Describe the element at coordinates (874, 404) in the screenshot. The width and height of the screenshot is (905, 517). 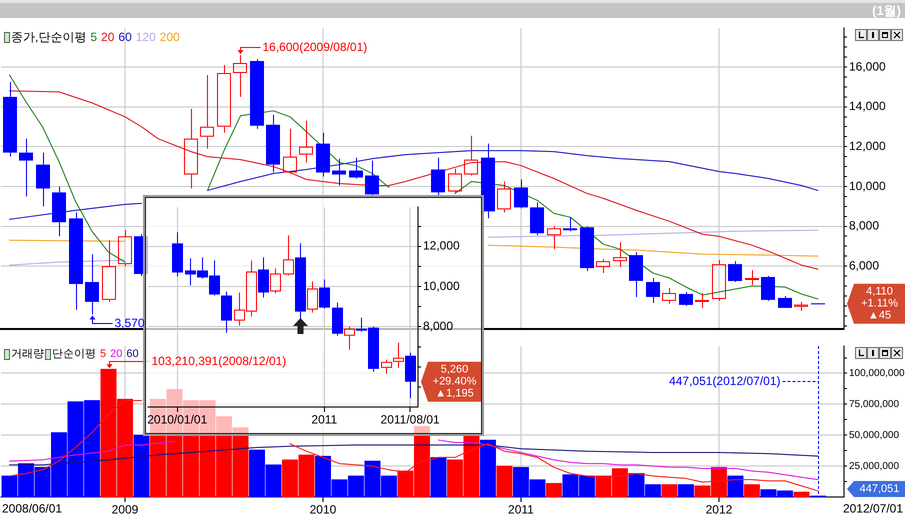
I see `y-tick-label: 75,000,000` at that location.